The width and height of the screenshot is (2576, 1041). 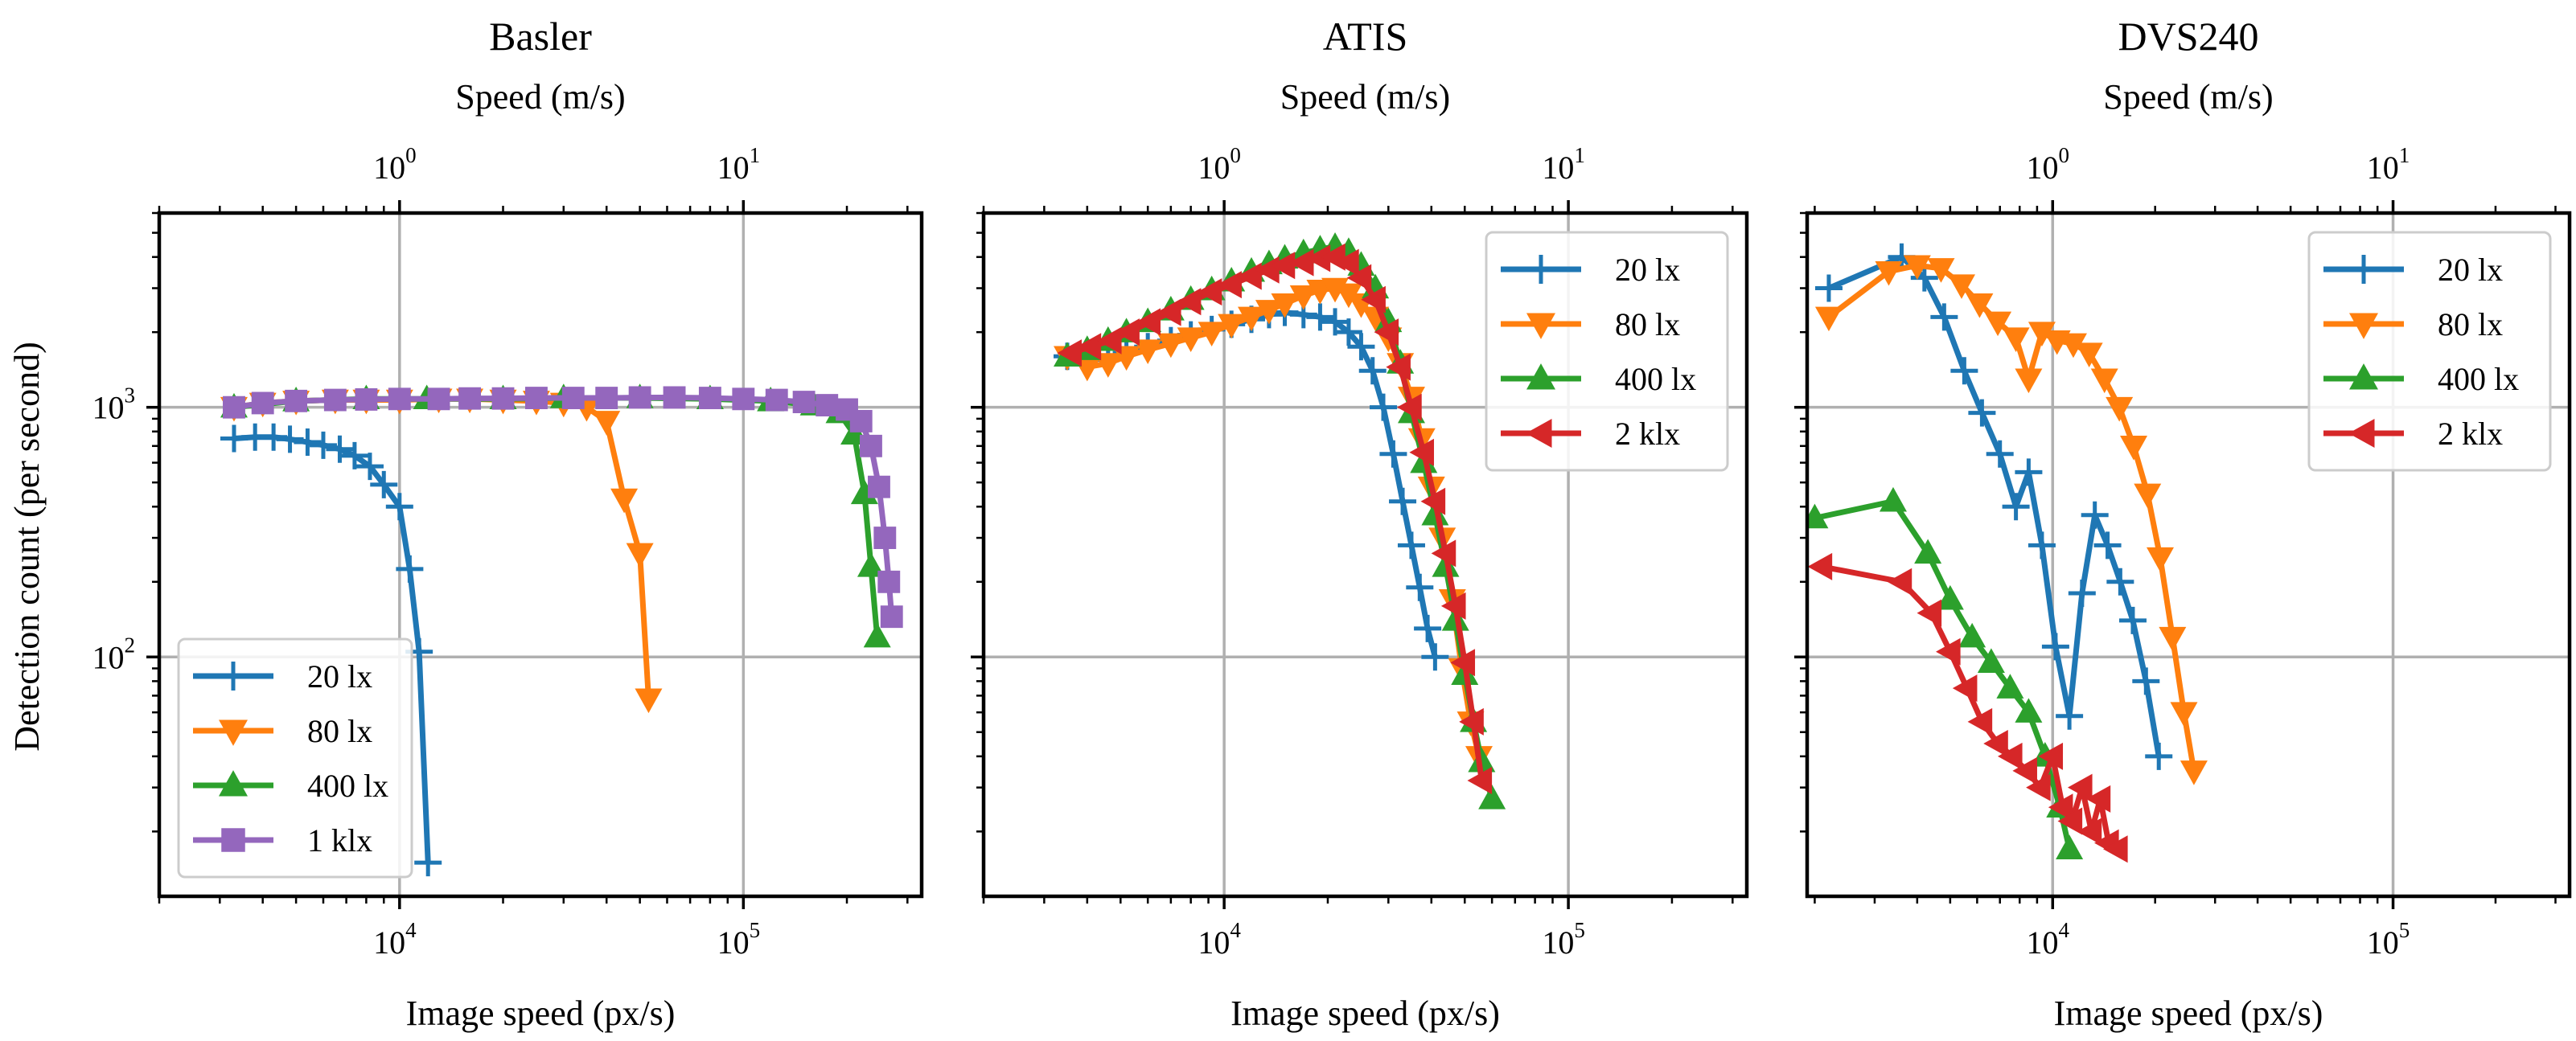 What do you see at coordinates (557, 516) in the screenshot?
I see `series-line` at bounding box center [557, 516].